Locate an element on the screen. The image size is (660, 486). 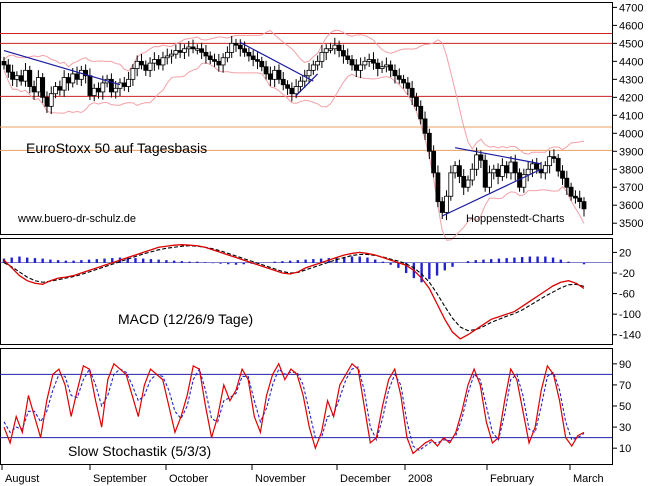
y-tick-label: -60 is located at coordinates (627, 295).